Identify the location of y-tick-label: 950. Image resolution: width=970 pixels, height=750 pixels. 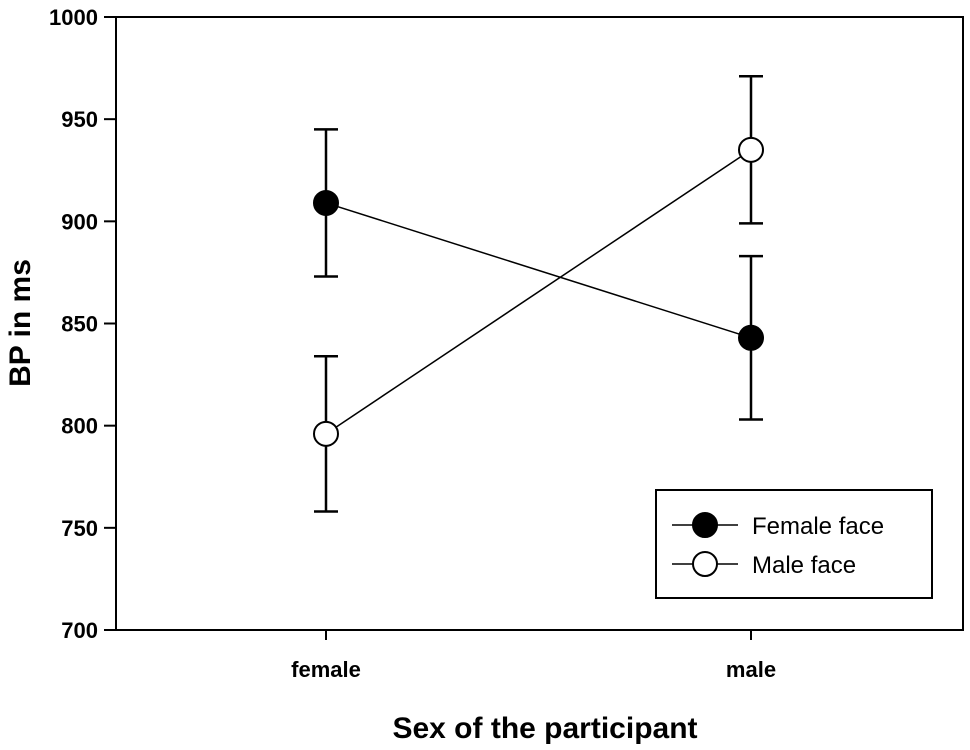
(79, 119).